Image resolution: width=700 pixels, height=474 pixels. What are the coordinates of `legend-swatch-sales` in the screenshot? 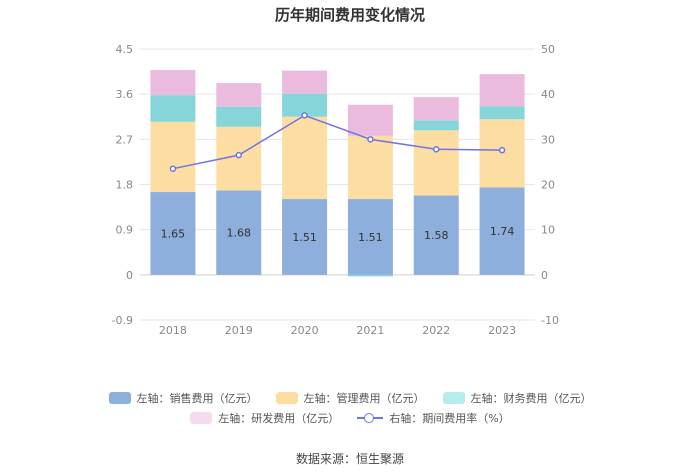 It's located at (119, 398).